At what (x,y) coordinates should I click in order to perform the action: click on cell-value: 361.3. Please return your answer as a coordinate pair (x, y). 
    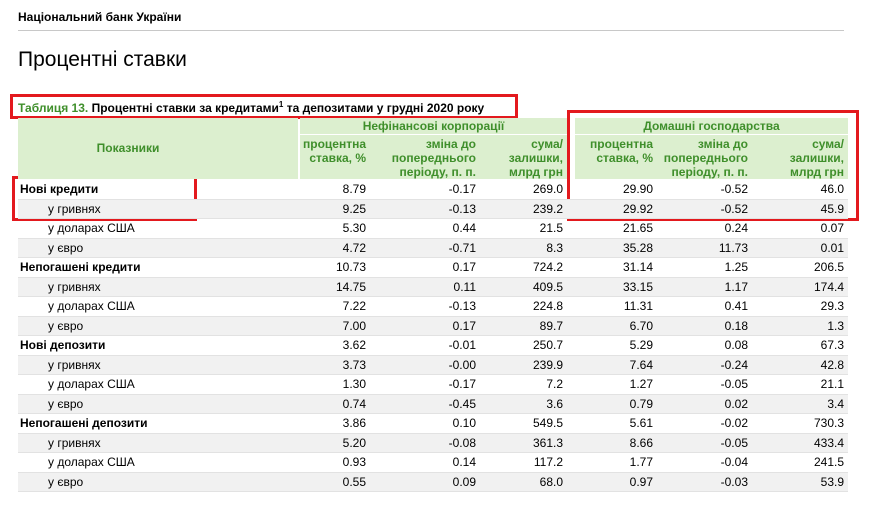
    Looking at the image, I should click on (547, 442).